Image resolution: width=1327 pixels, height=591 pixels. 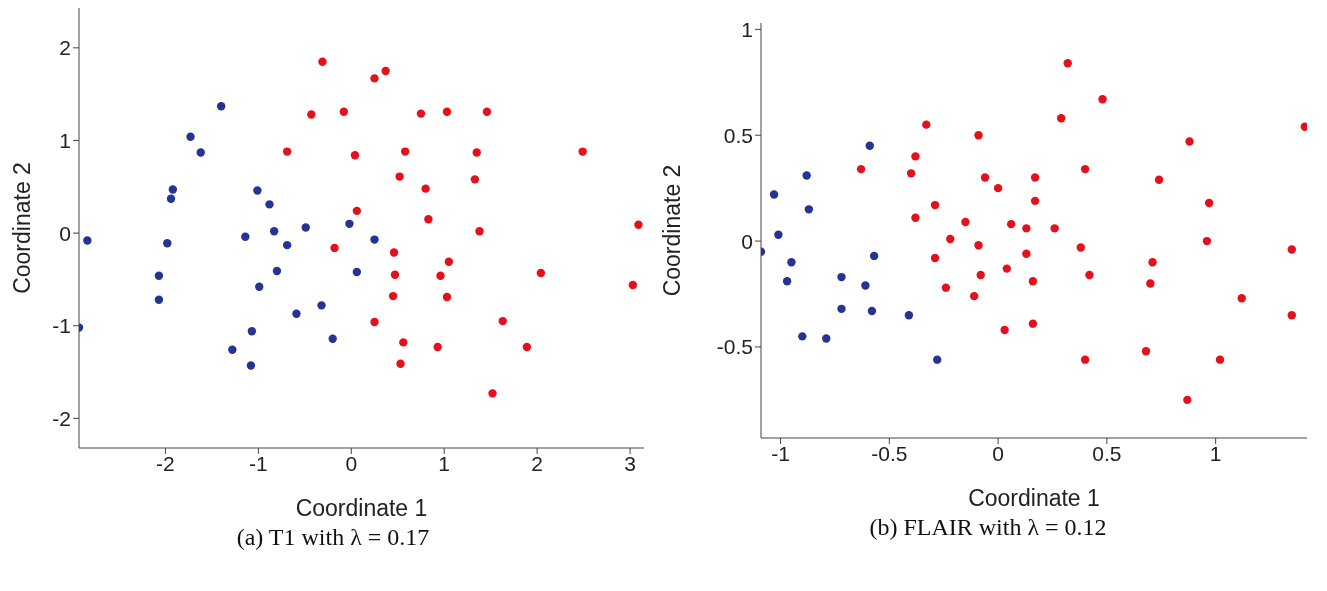 What do you see at coordinates (165, 463) in the screenshot?
I see `x-tick-label: -2` at bounding box center [165, 463].